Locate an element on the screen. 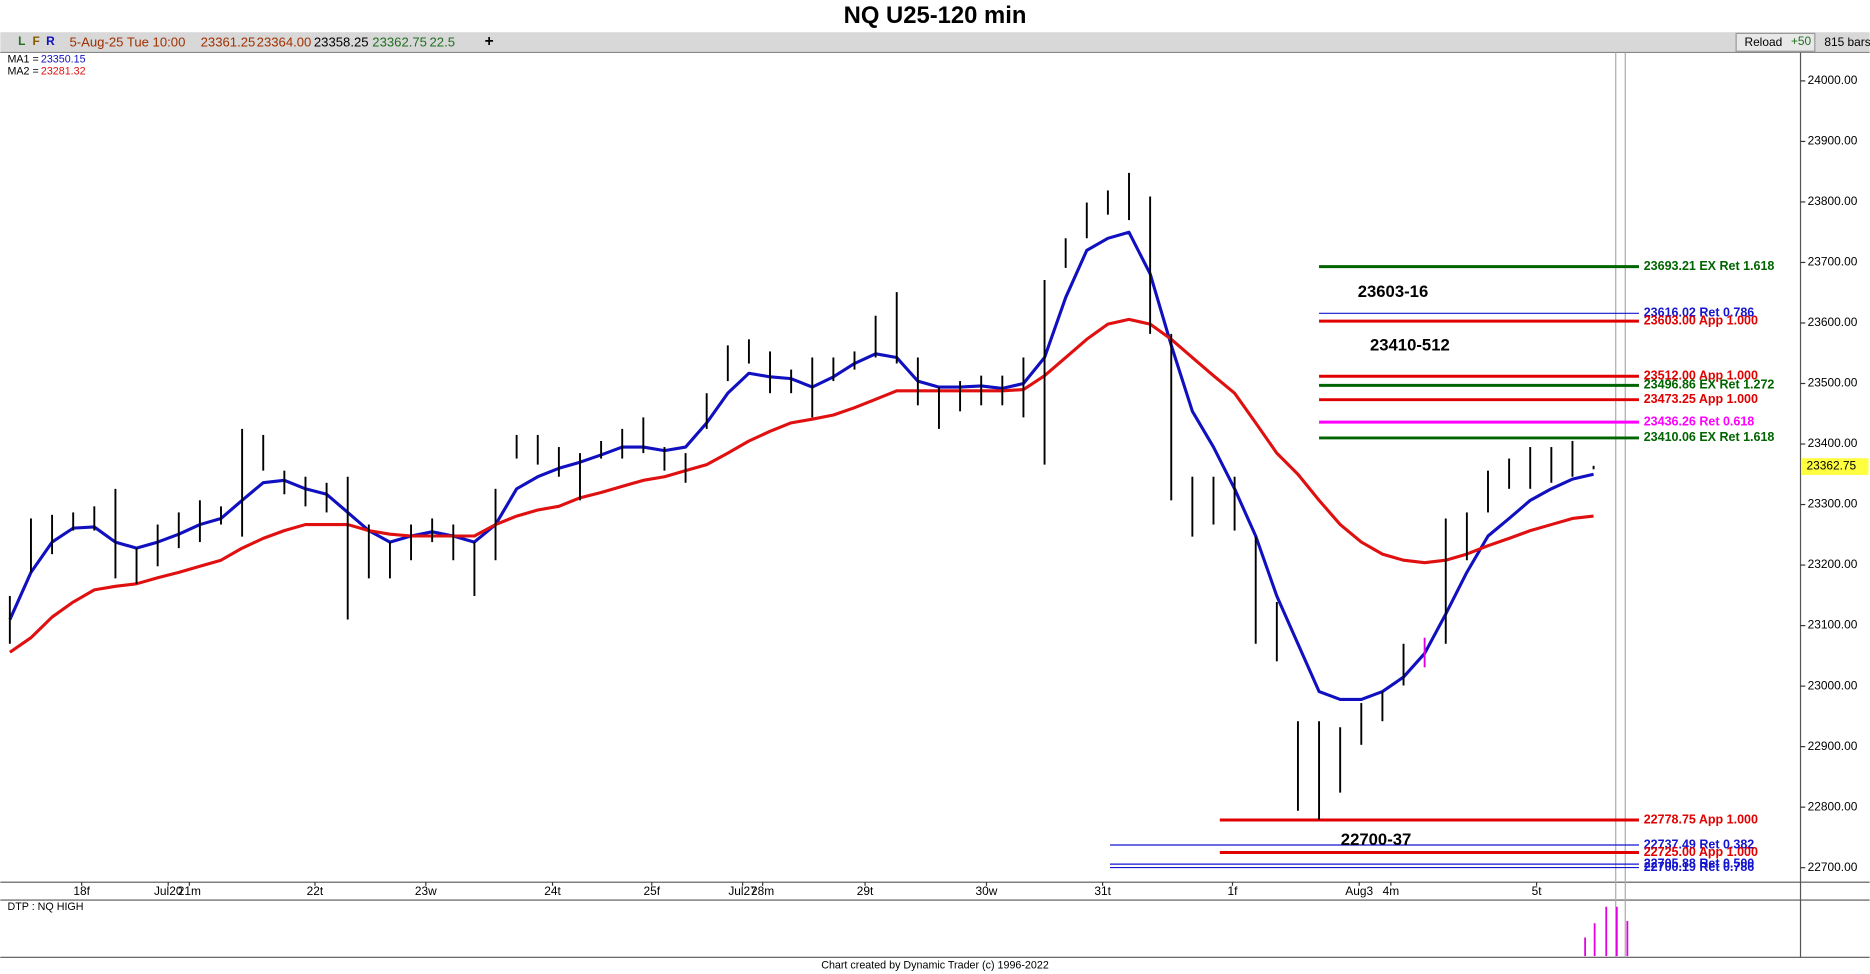  reload-button is located at coordinates (1775, 42).